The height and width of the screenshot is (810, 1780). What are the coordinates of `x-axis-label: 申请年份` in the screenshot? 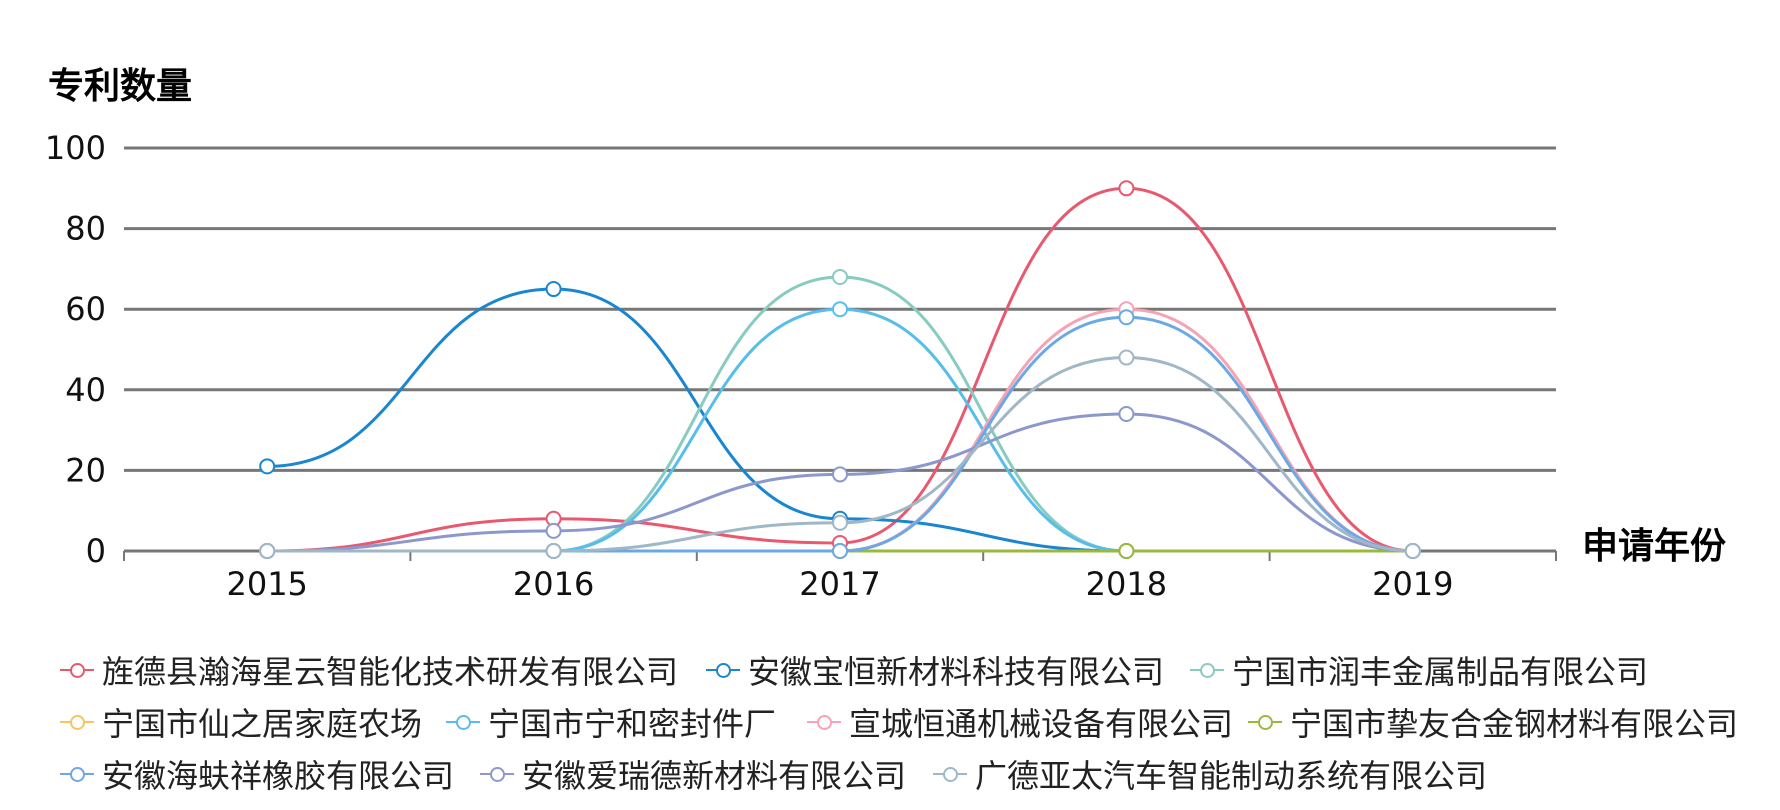 It's located at (1654, 546).